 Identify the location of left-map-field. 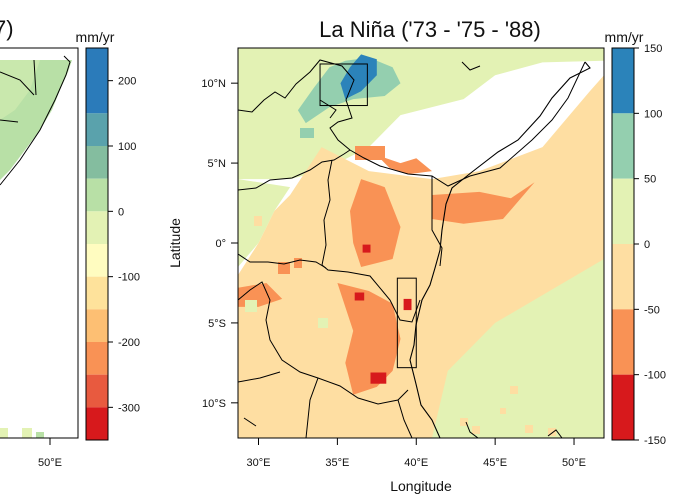
(39, 243).